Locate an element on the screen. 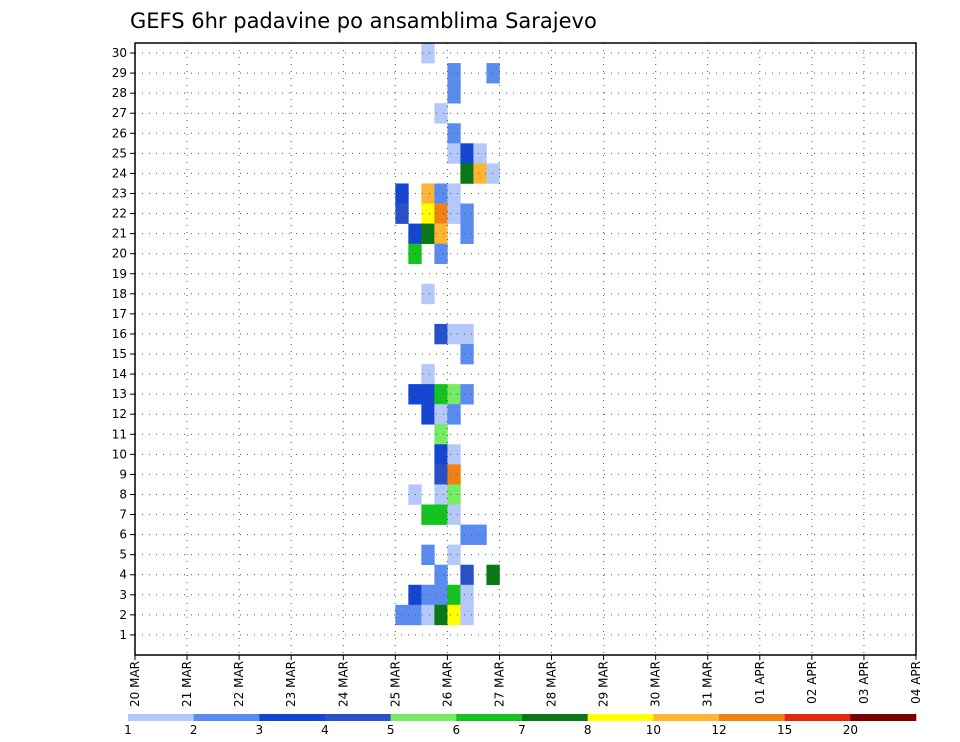  y-tick-label: 9 is located at coordinates (123, 474).